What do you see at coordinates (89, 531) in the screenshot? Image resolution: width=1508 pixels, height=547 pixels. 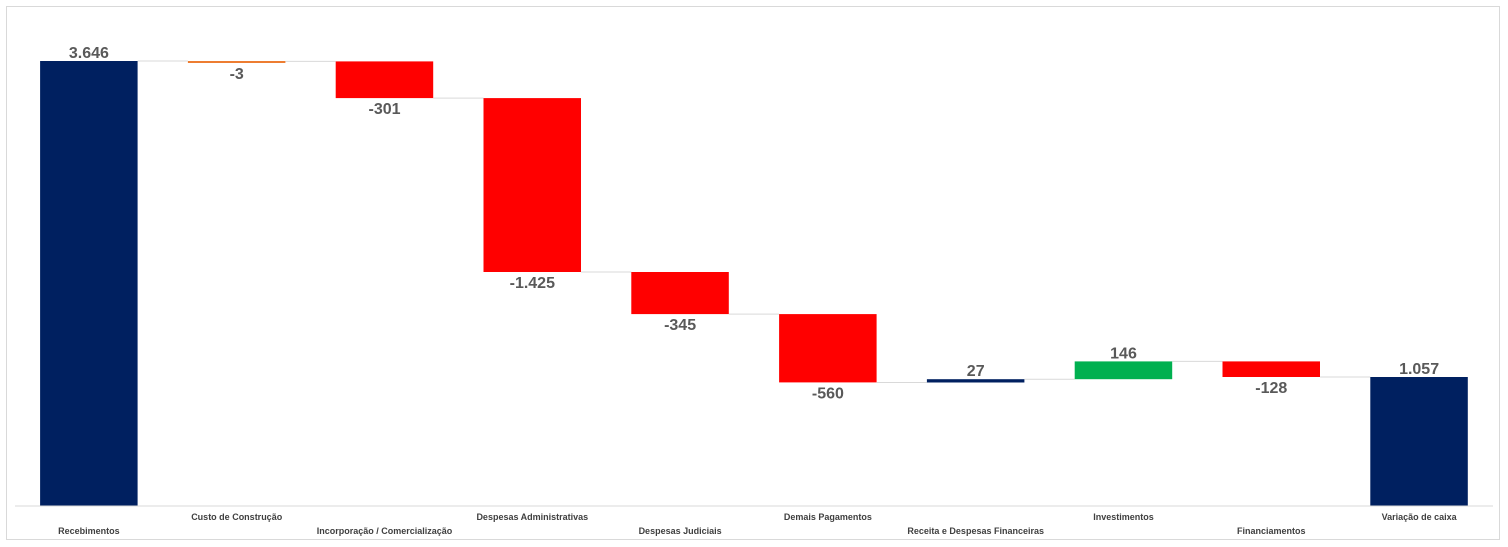 I see `category-label-1: Recebimentos` at bounding box center [89, 531].